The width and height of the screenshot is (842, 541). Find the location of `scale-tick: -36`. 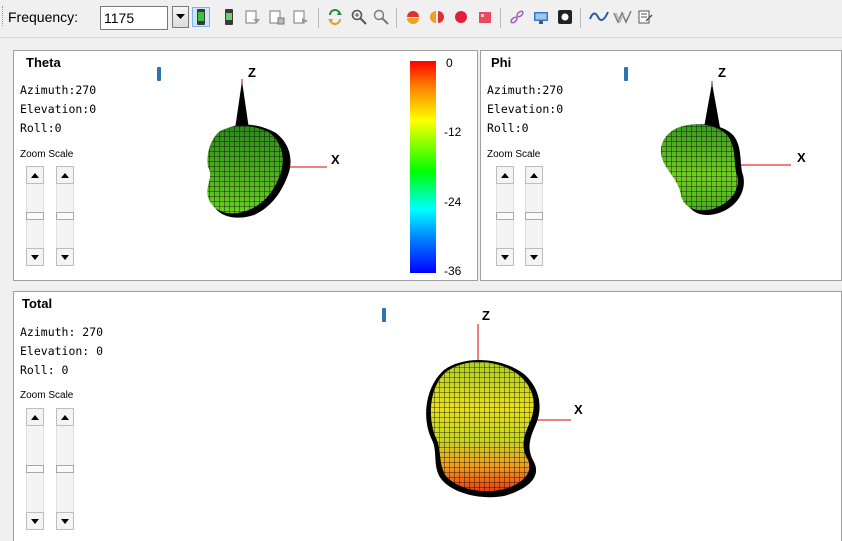

scale-tick: -36 is located at coordinates (453, 271).